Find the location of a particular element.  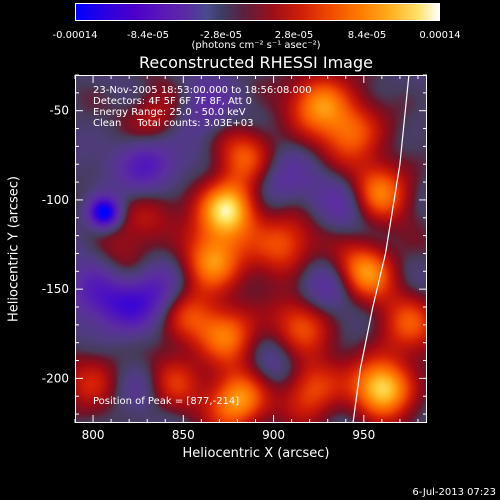

x-tick-label: 850 is located at coordinates (183, 435).